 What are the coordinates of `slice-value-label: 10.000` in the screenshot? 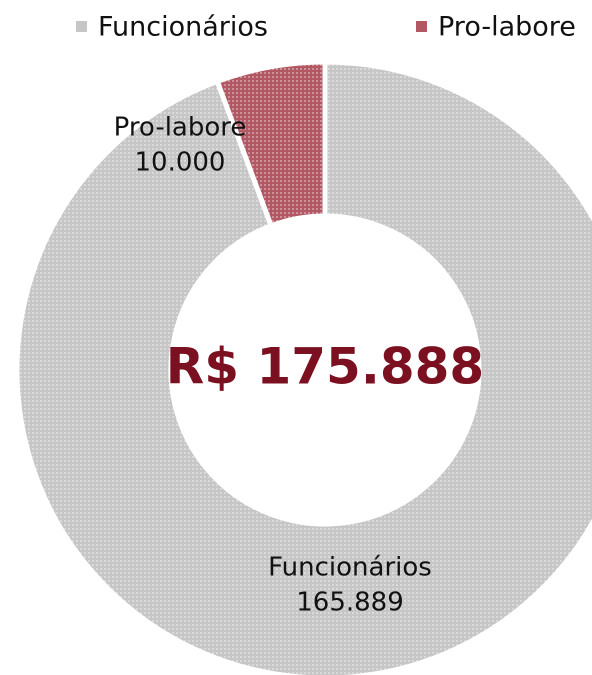 It's located at (180, 163).